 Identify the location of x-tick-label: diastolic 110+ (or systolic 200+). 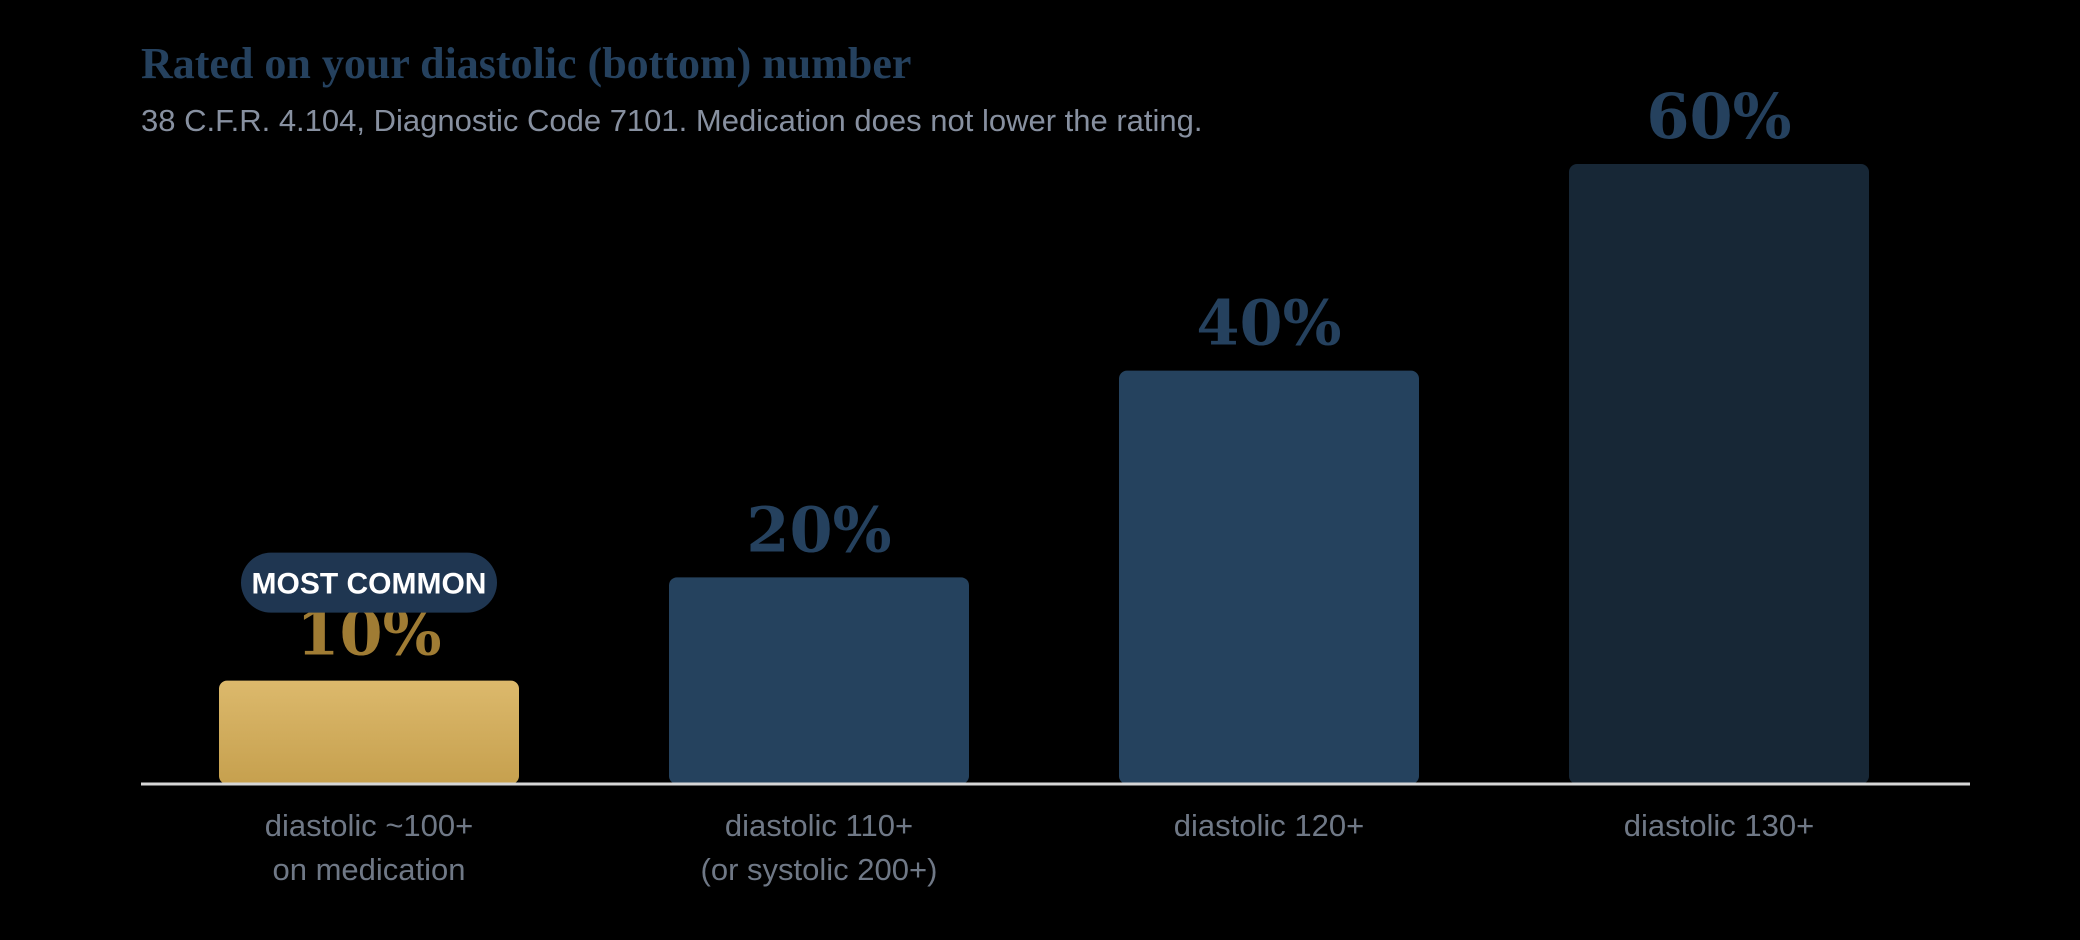
(819, 847).